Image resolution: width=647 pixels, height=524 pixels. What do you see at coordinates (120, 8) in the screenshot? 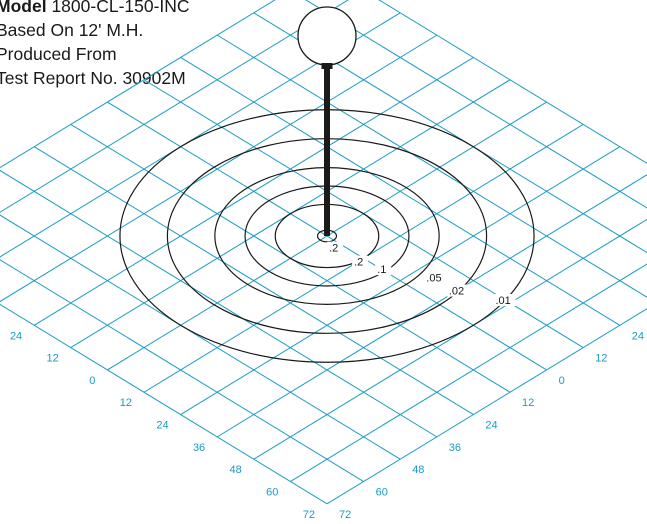
I see `model-number: 1800-CL-150-INC` at bounding box center [120, 8].